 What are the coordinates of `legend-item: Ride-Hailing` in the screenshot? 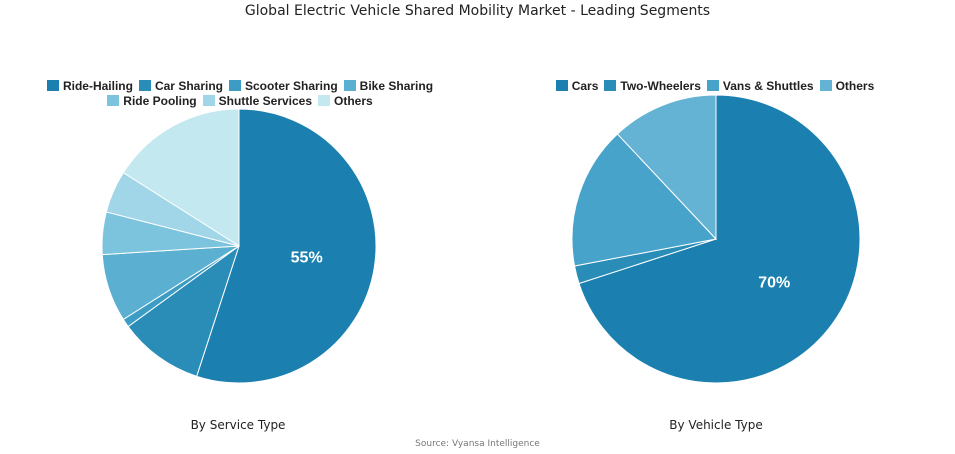 It's located at (89, 86).